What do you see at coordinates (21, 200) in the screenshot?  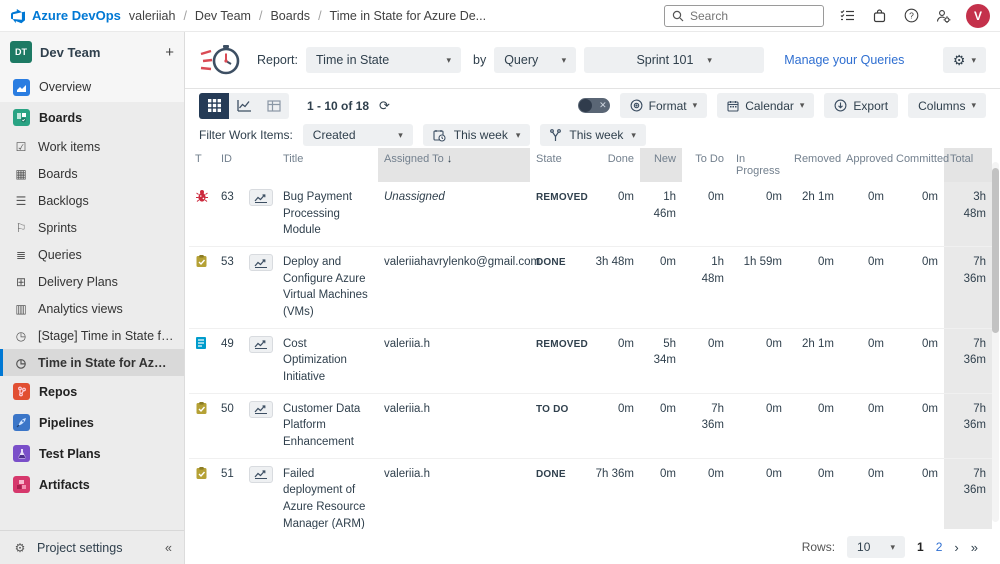 I see `backlogs-icon: ☰` at bounding box center [21, 200].